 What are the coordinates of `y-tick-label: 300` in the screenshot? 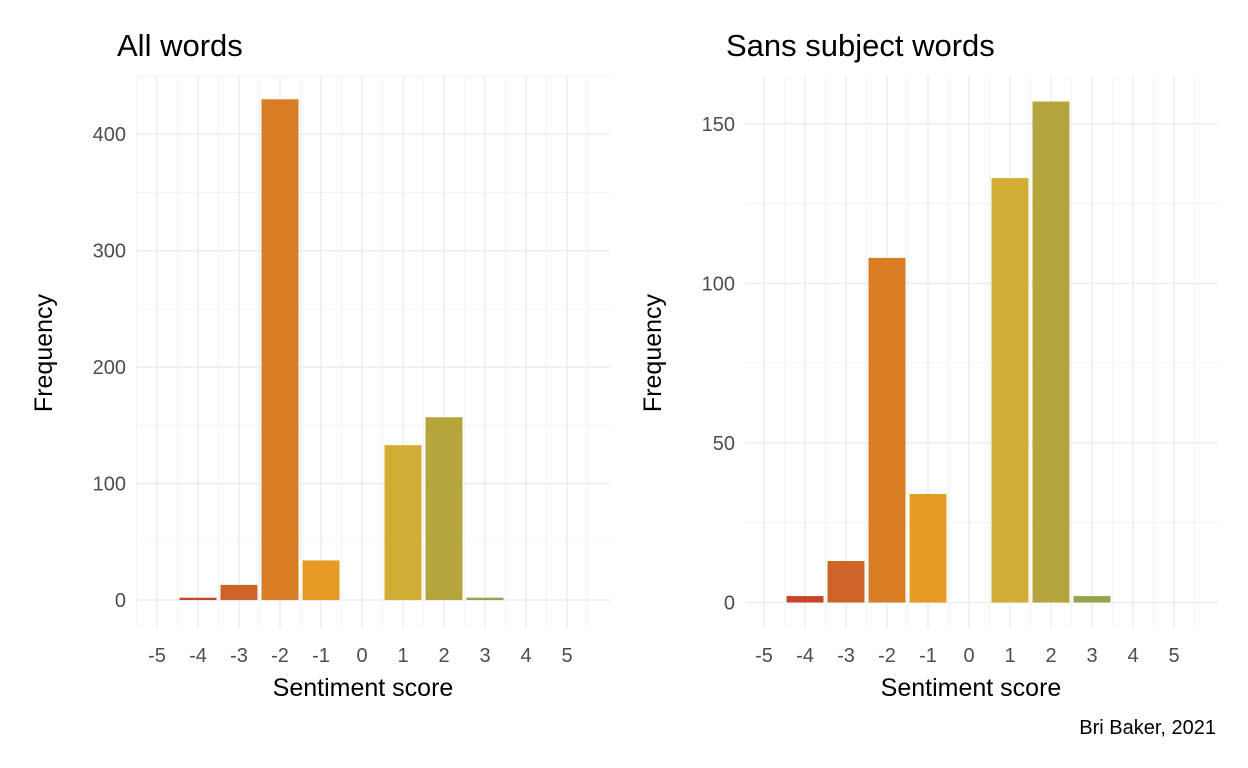 It's located at (109, 252).